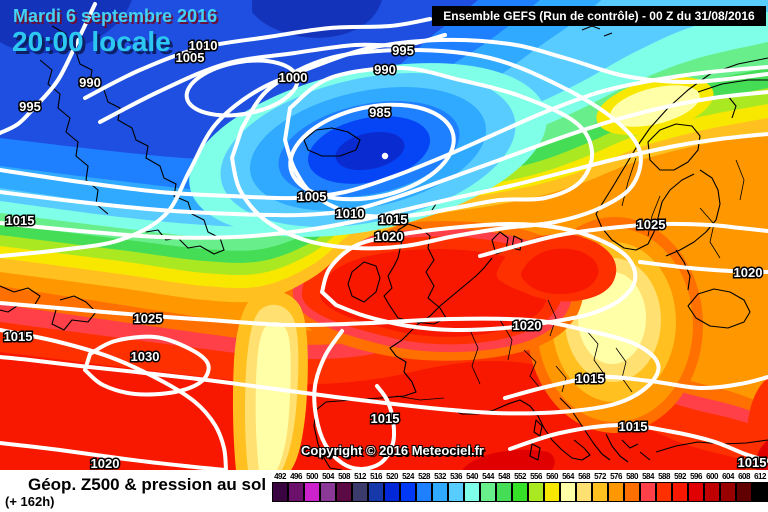 The height and width of the screenshot is (512, 768). What do you see at coordinates (456, 486) in the screenshot?
I see `scale-cell: 536` at bounding box center [456, 486].